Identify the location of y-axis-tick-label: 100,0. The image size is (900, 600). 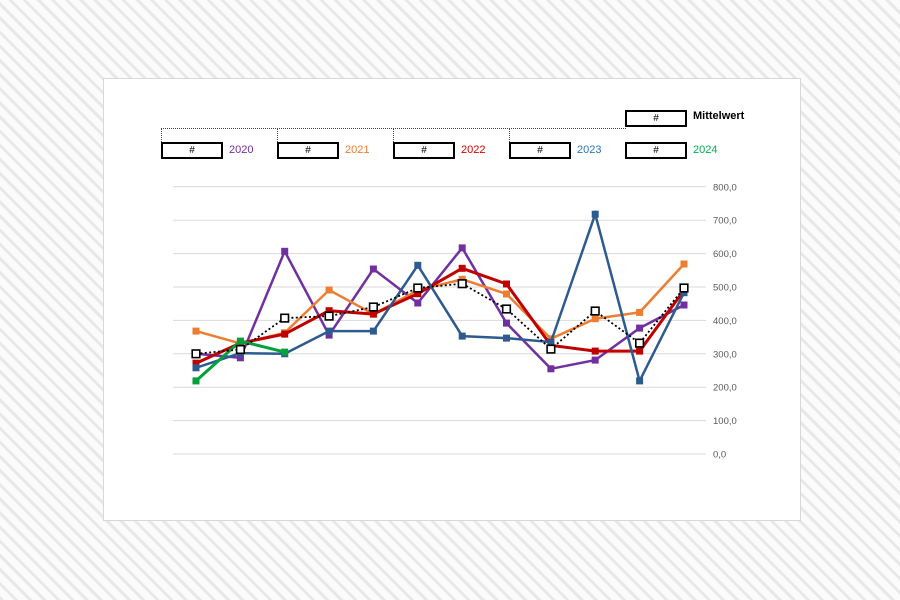
(725, 421).